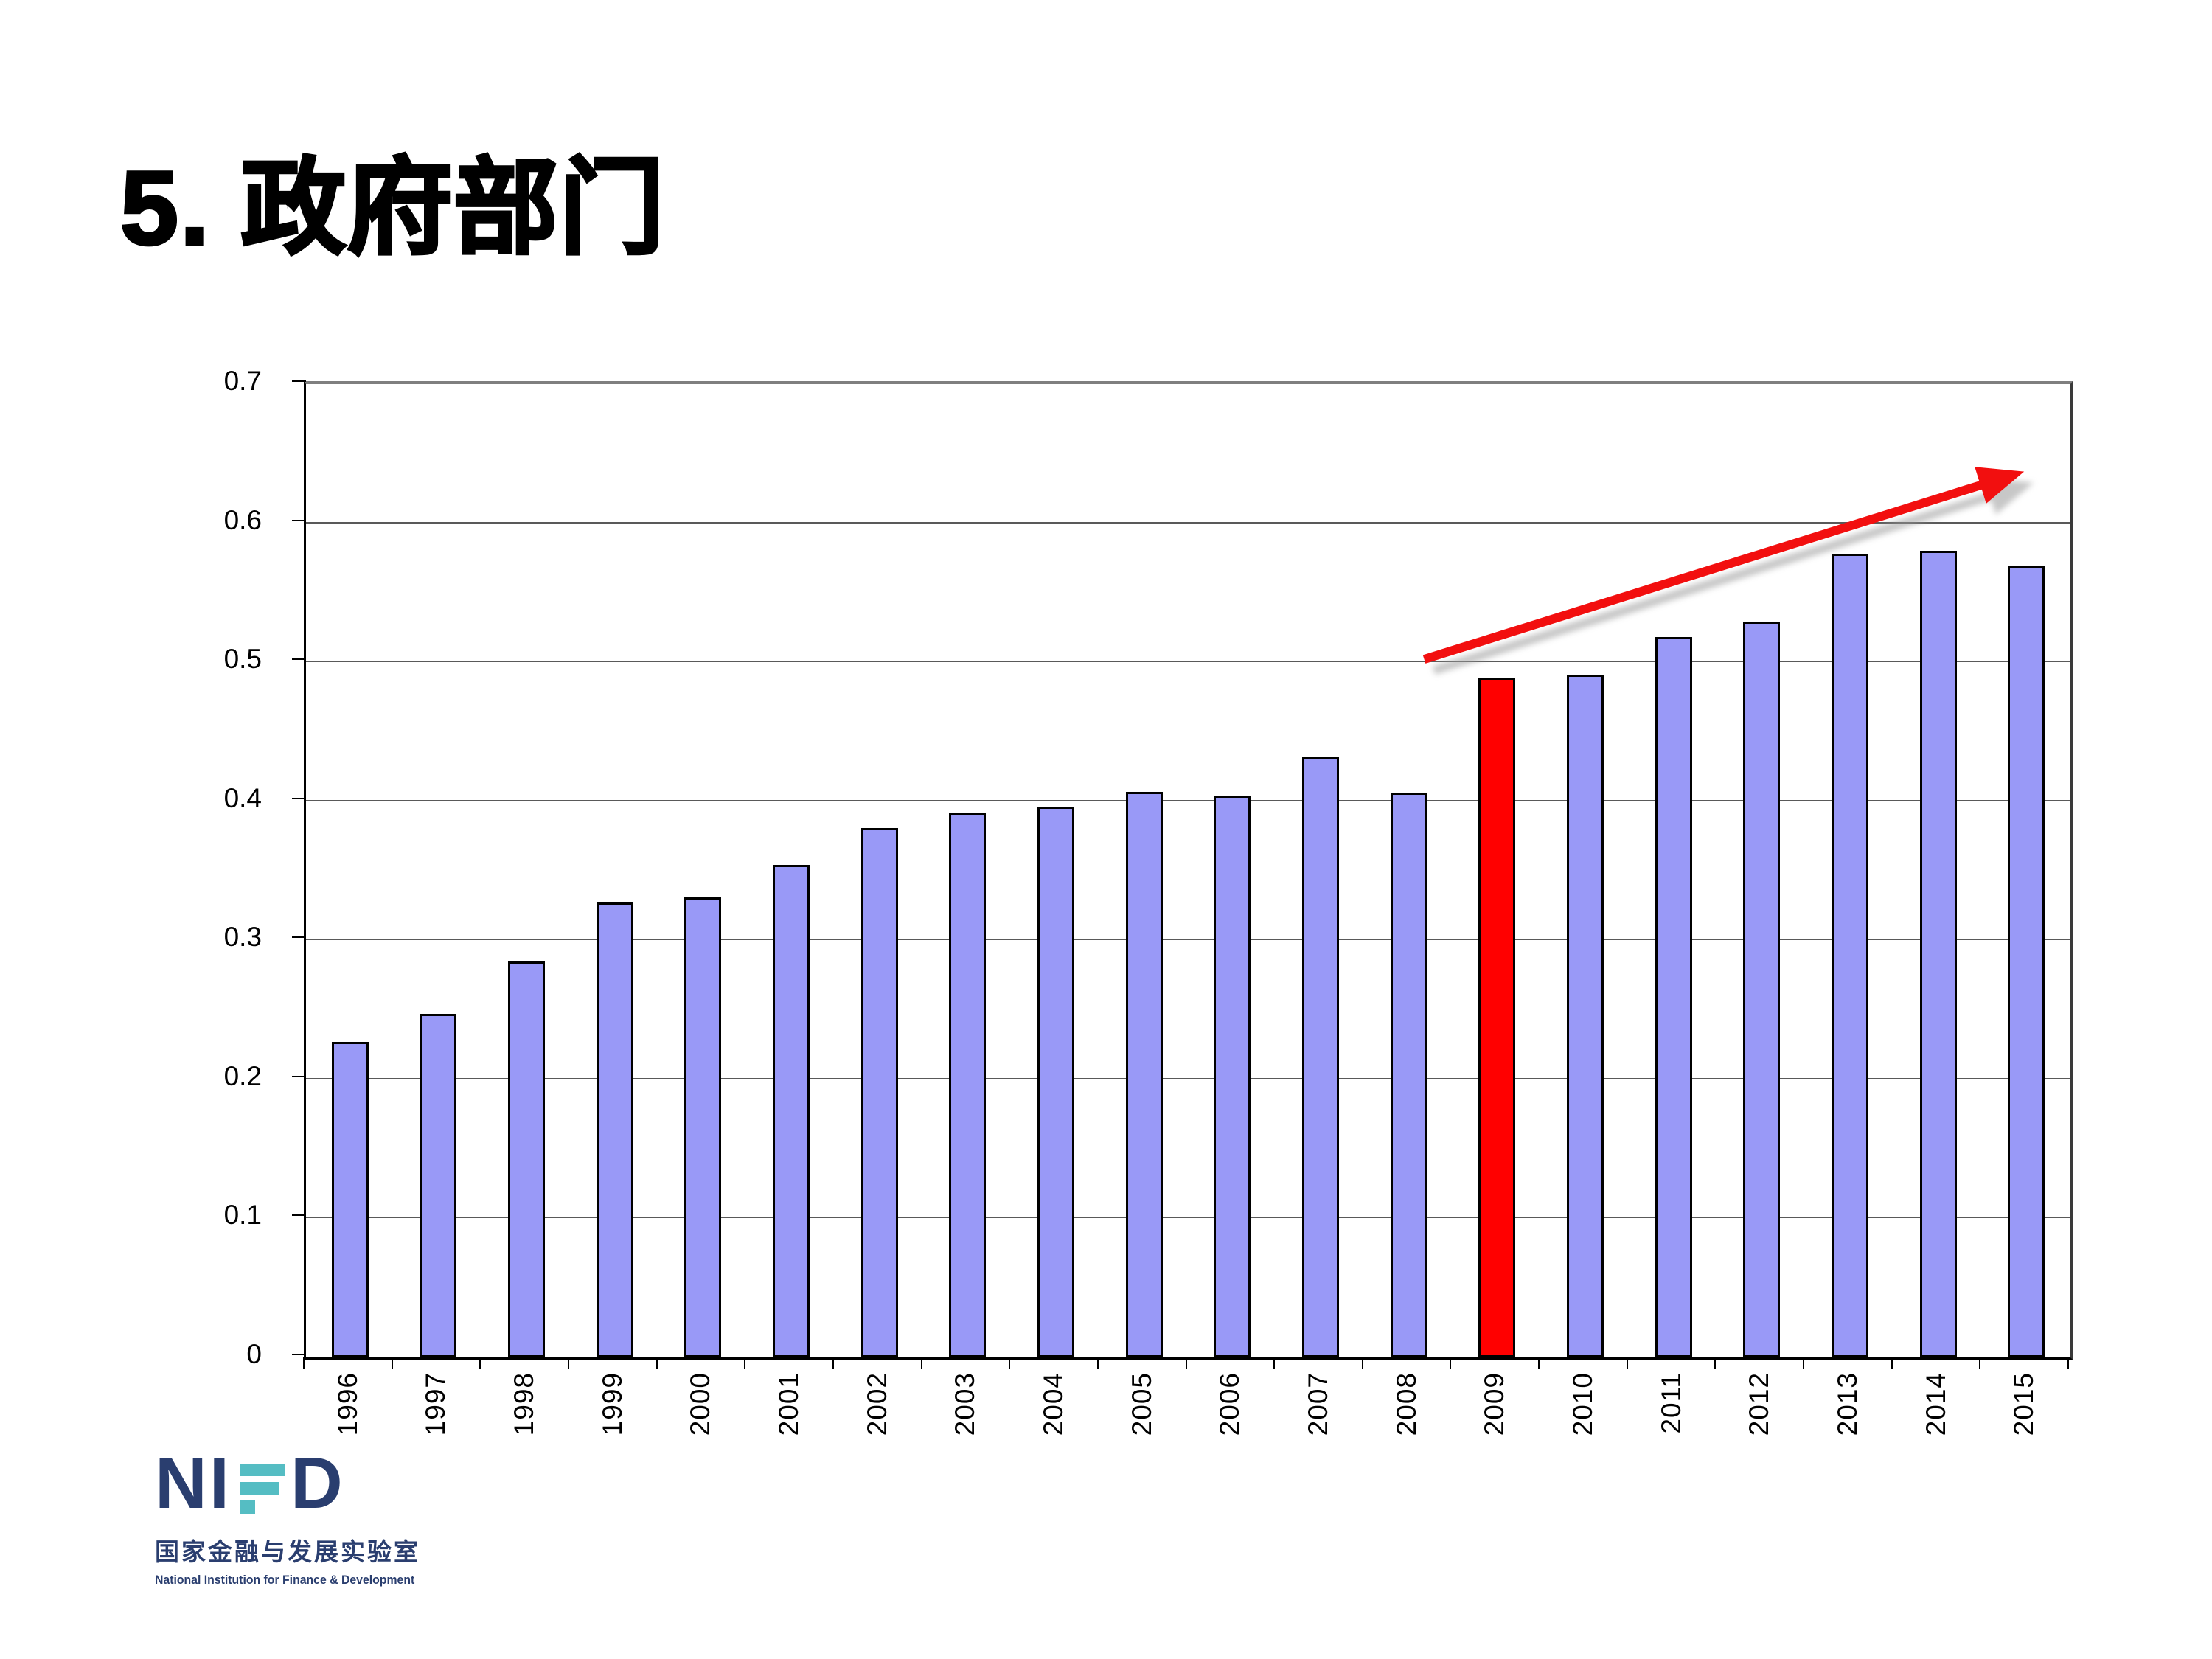 The width and height of the screenshot is (2212, 1659). What do you see at coordinates (350, 1199) in the screenshot?
I see `bar-1996` at bounding box center [350, 1199].